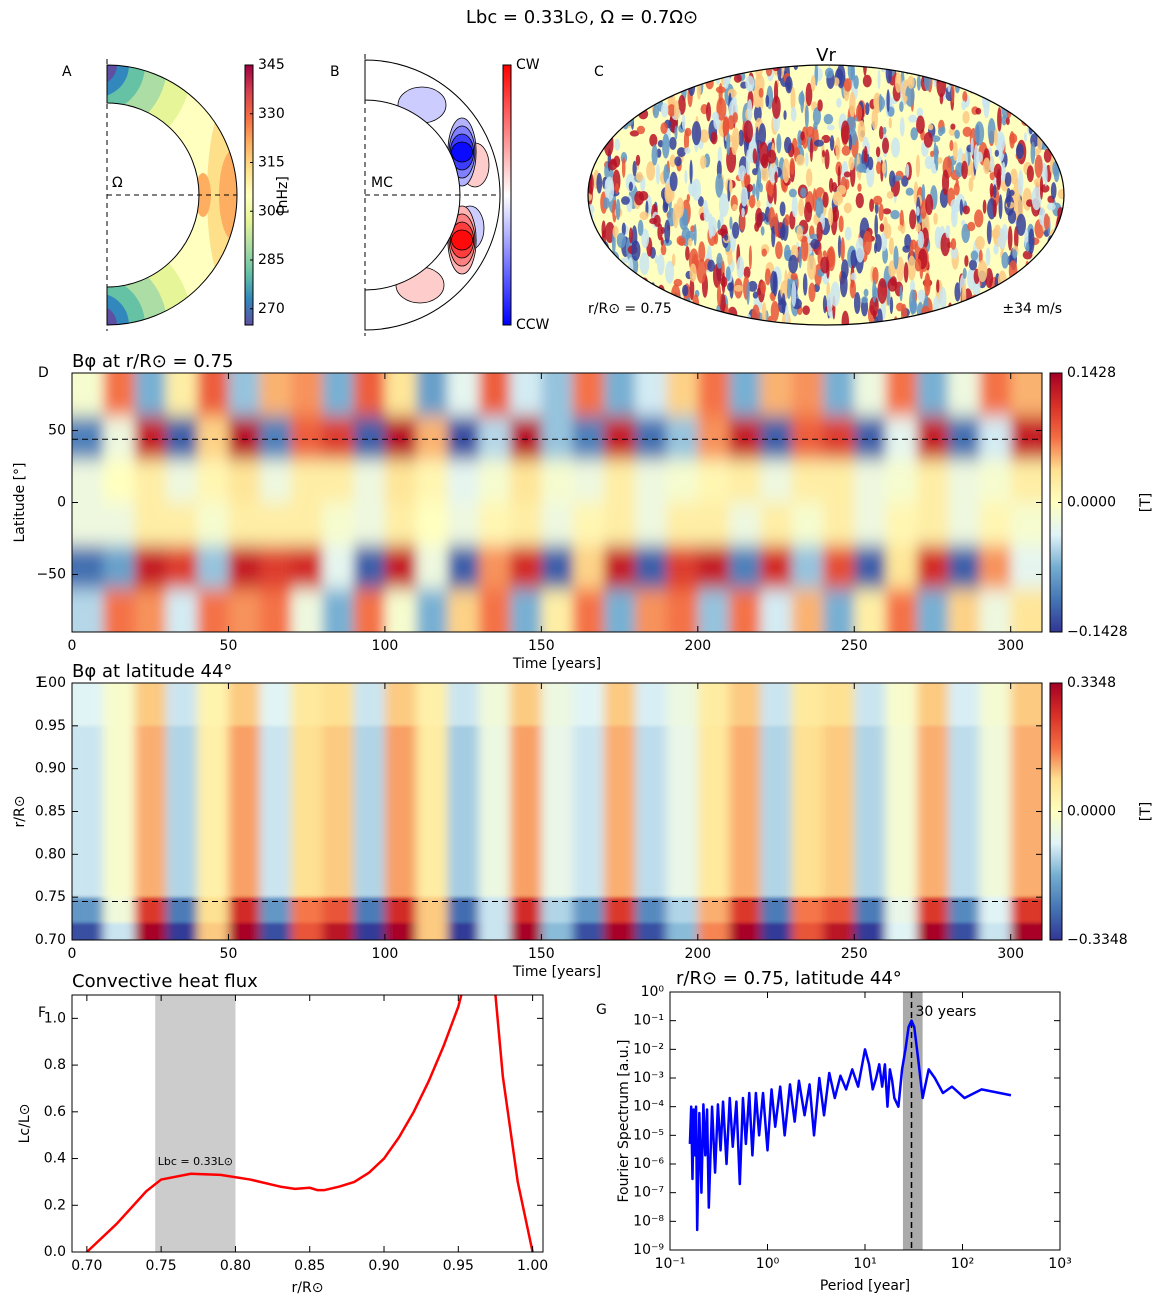 The width and height of the screenshot is (1164, 1297). I want to click on panel-letter: D, so click(43, 373).